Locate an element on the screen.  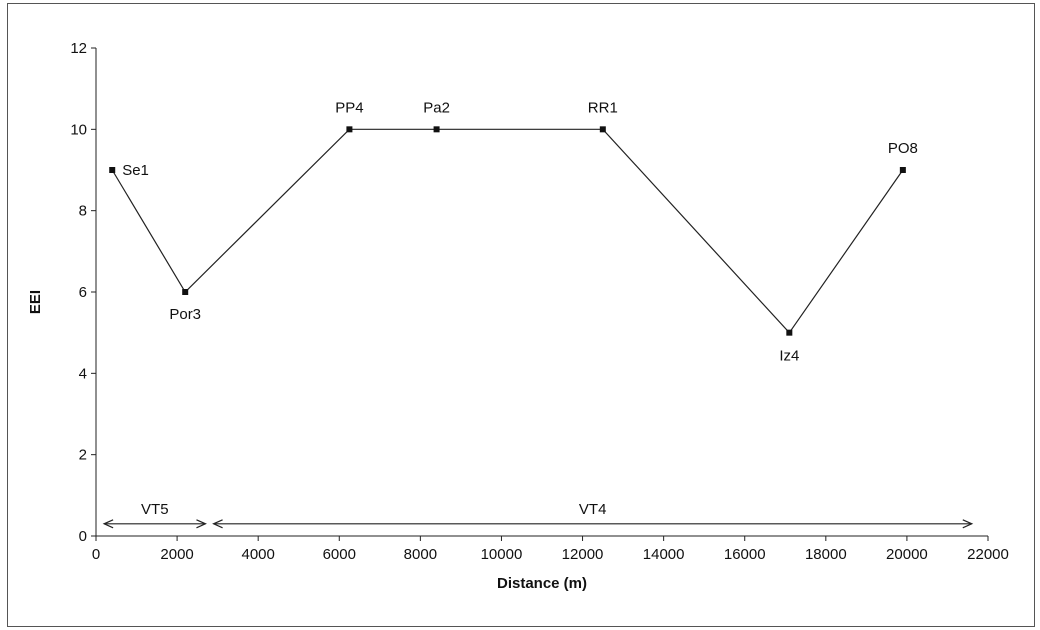
x-tick-label: 6000 is located at coordinates (339, 554).